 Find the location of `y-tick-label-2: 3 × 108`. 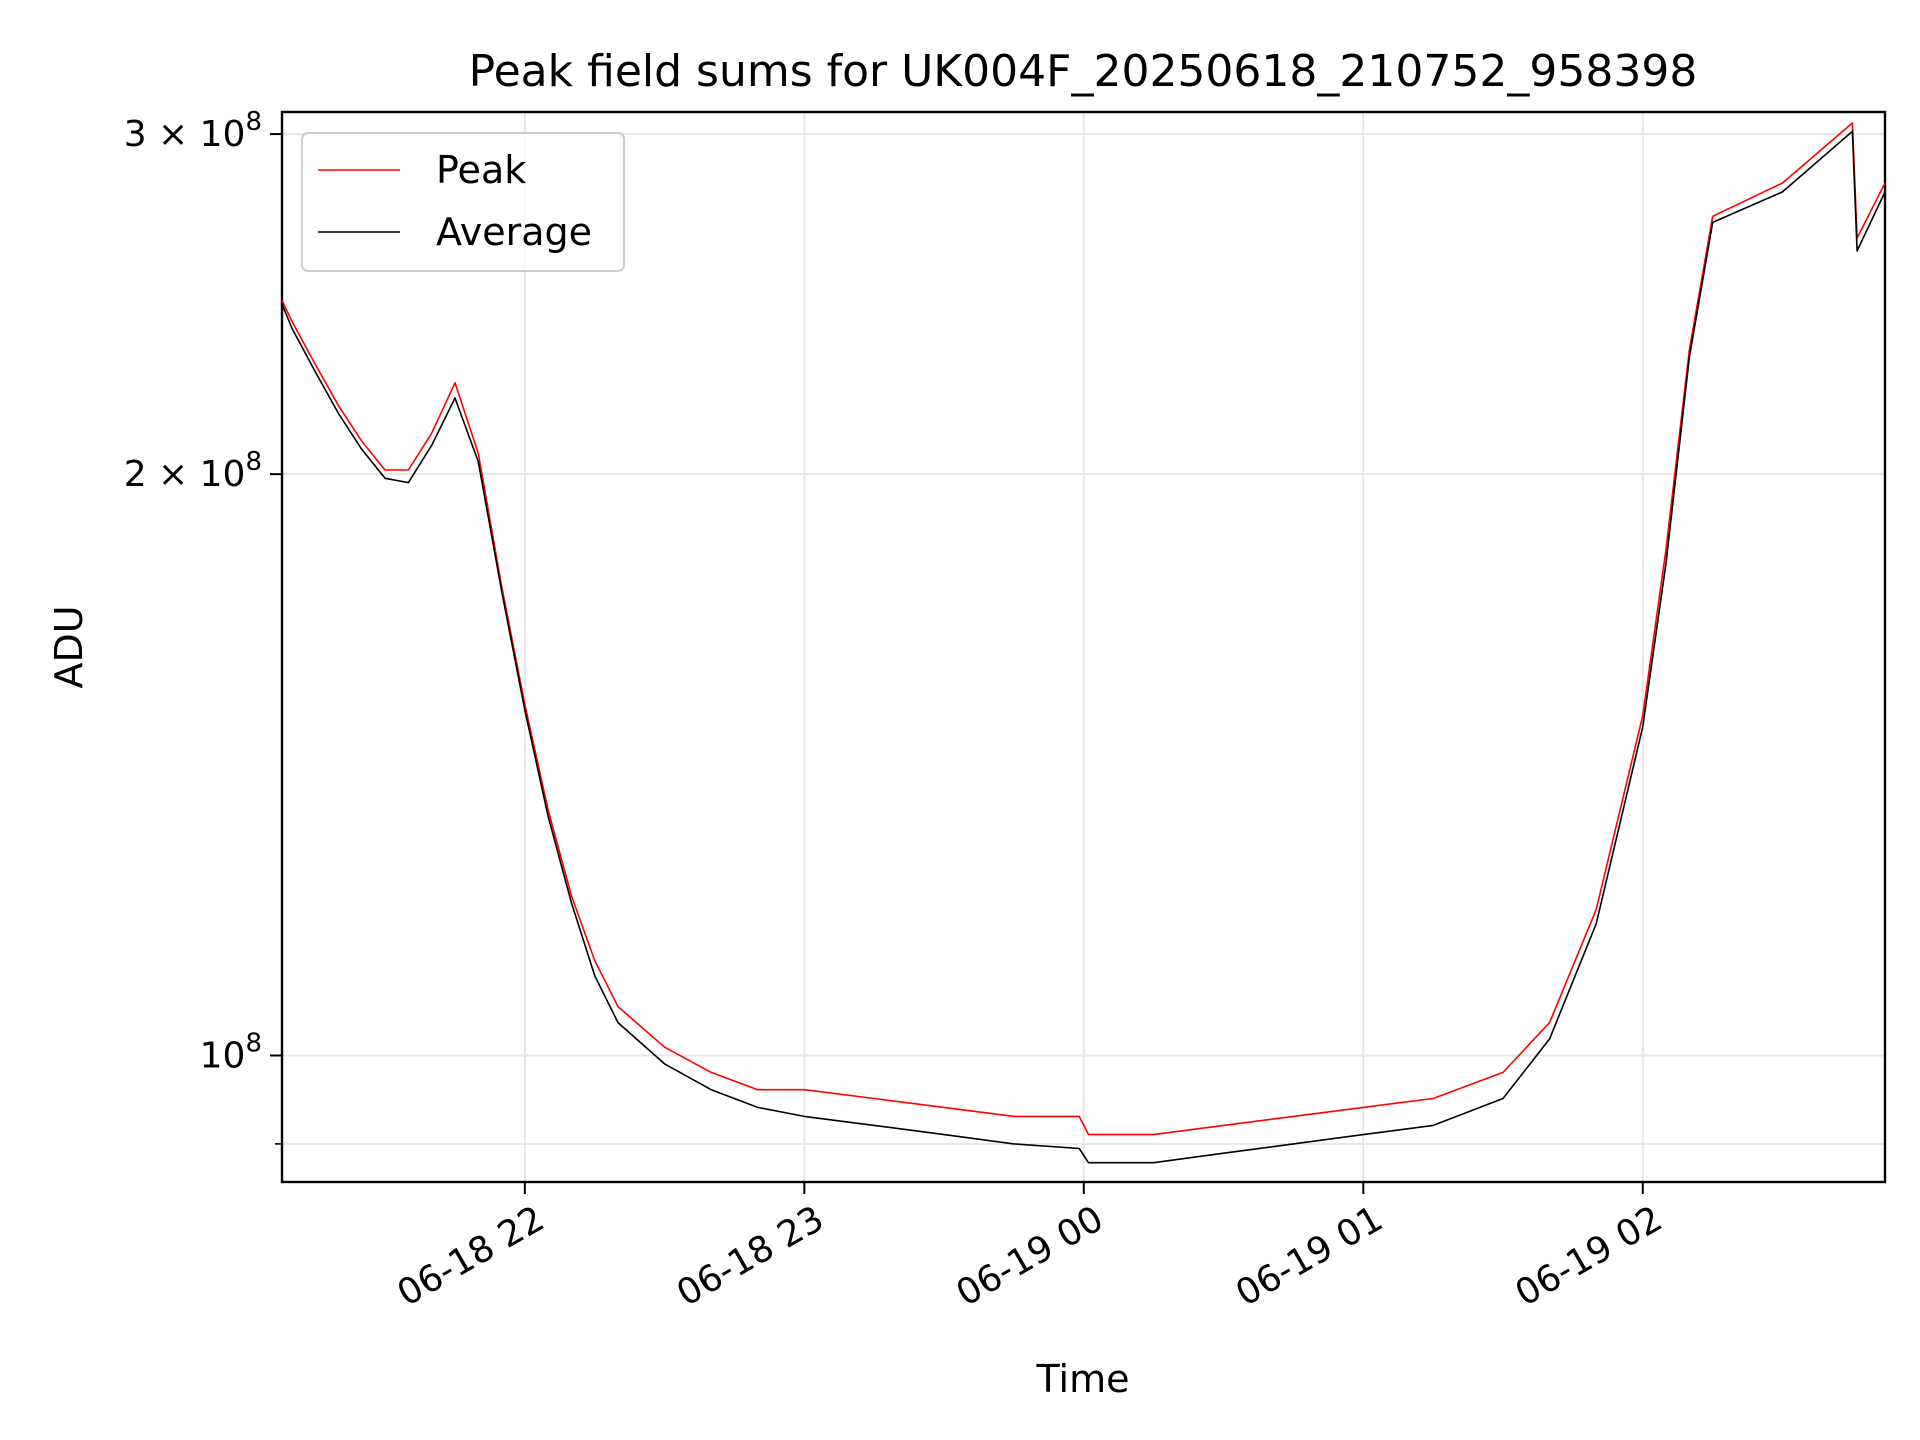

y-tick-label-2: 3 × 108 is located at coordinates (193, 131).